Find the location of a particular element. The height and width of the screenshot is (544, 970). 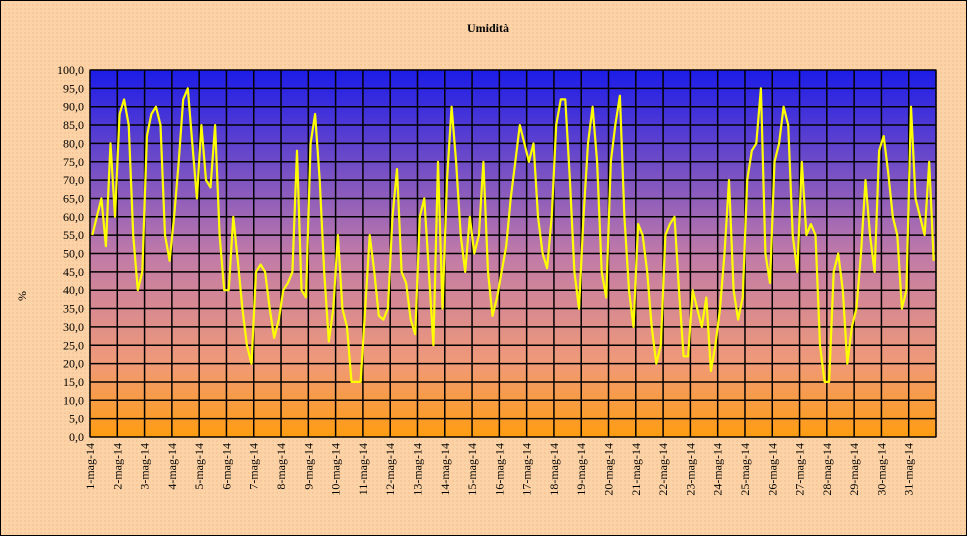

x-tick-label: 19-mag-14 is located at coordinates (581, 469).